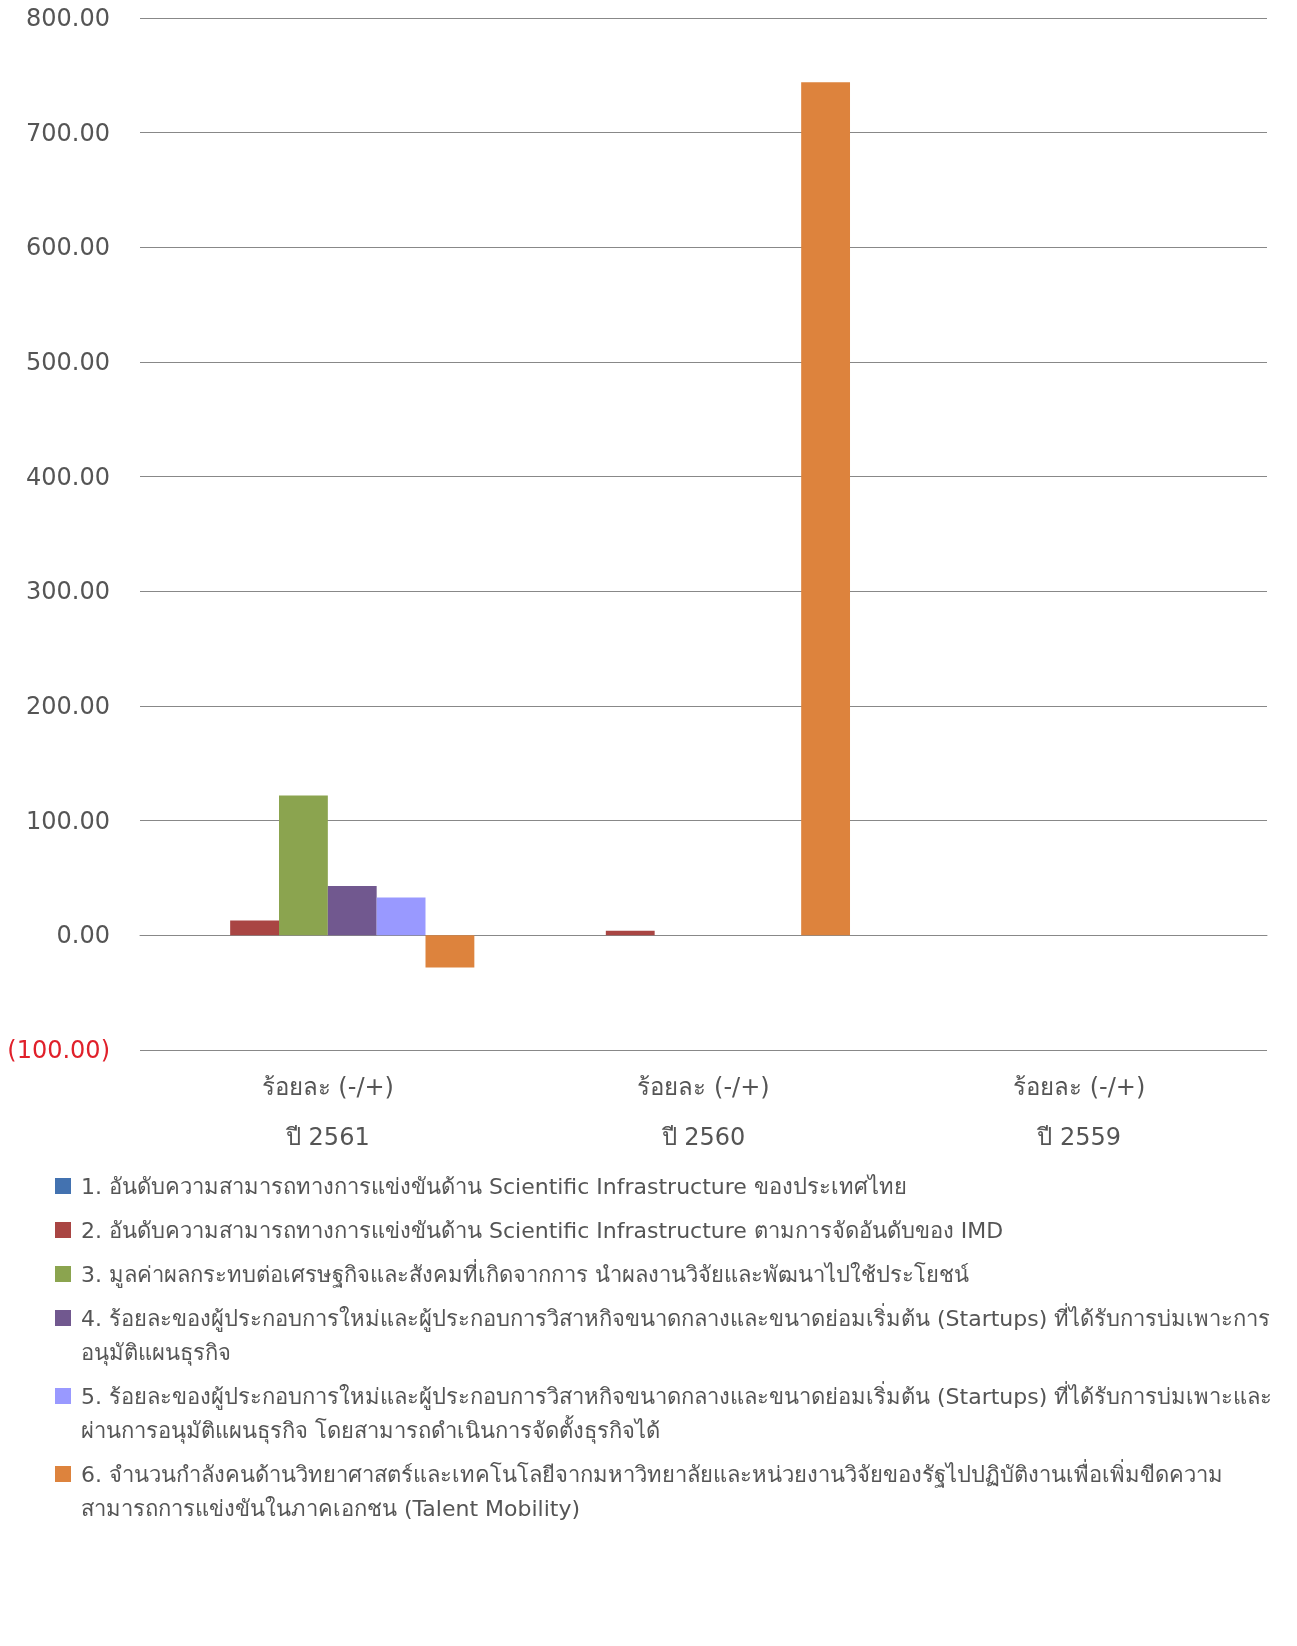 This screenshot has width=1297, height=1646. Describe the element at coordinates (327, 1112) in the screenshot. I see `x-tick-label: ร้อยละ (-/+) ปี 2561` at that location.